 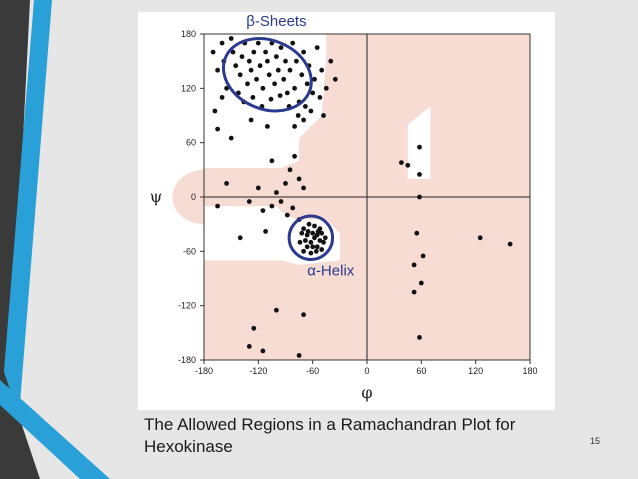 I want to click on x-tick-label: 120, so click(x=475, y=371).